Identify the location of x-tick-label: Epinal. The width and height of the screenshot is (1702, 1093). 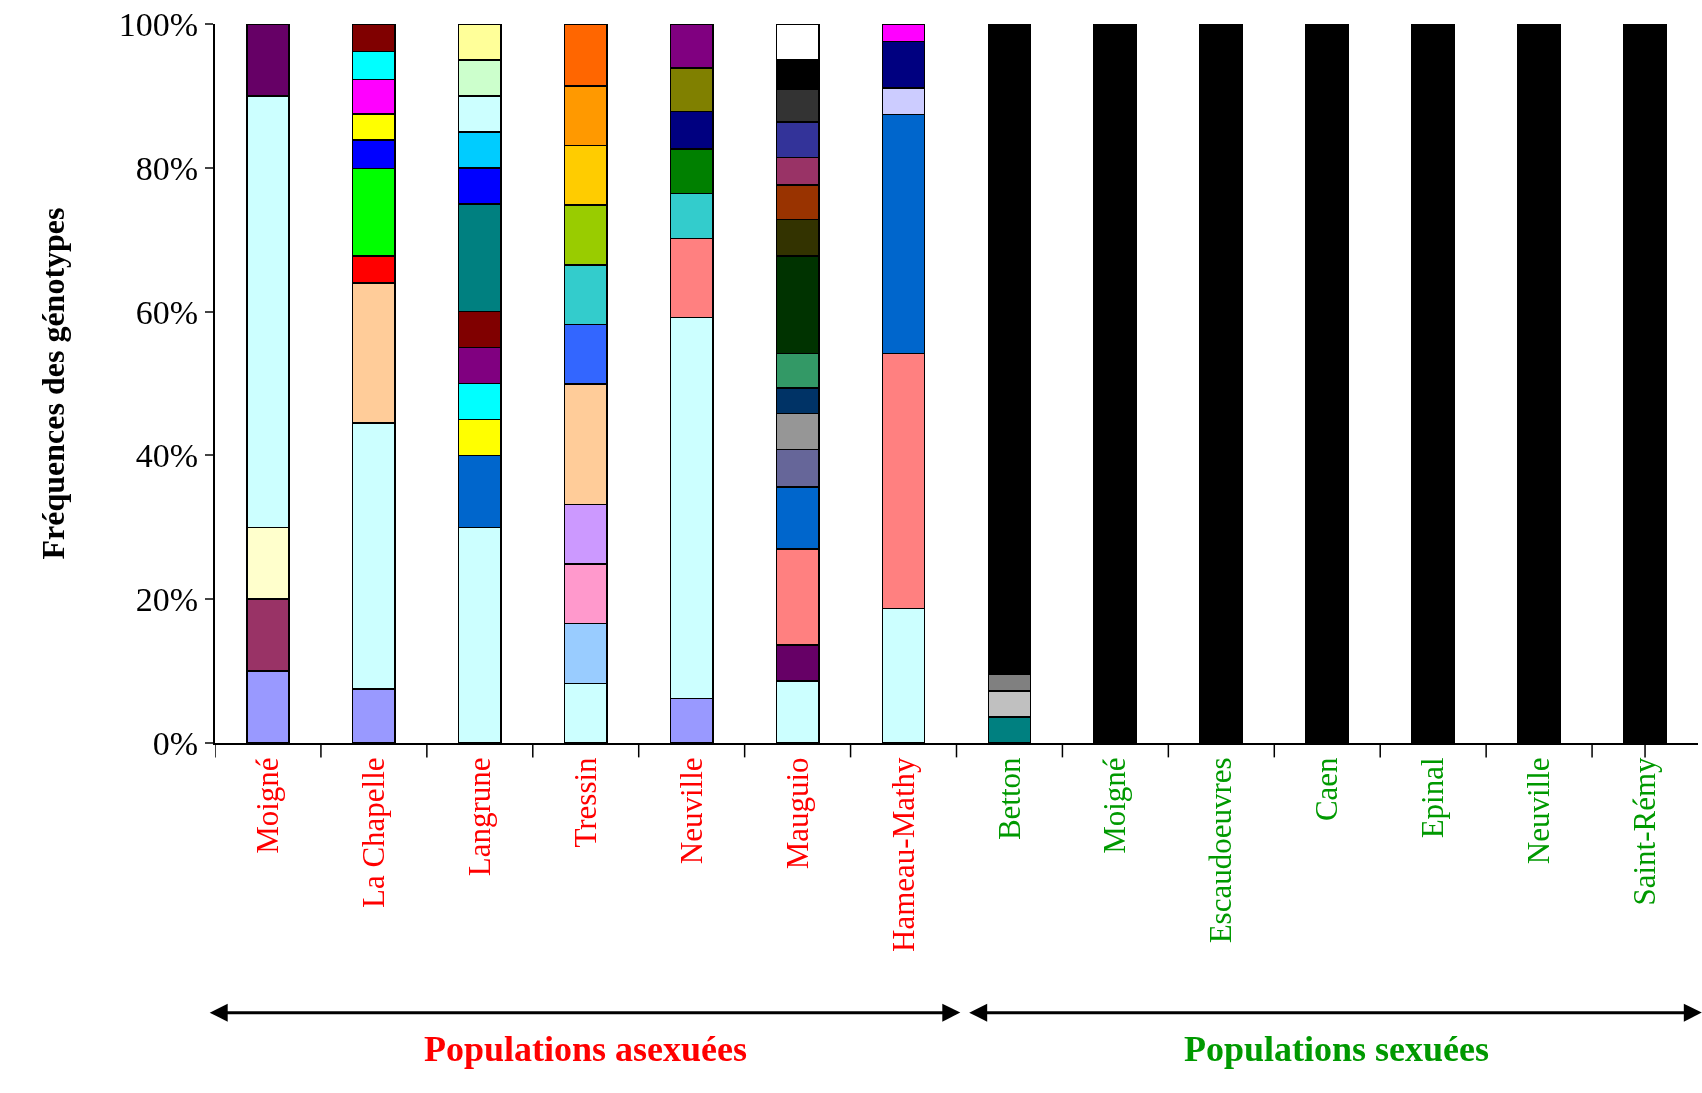
(1433, 798).